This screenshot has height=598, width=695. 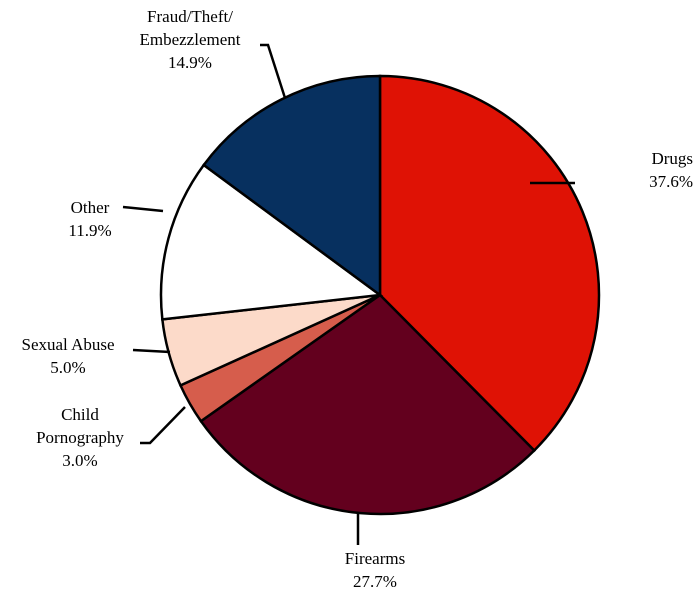 I want to click on category-label: Other, so click(x=90, y=207).